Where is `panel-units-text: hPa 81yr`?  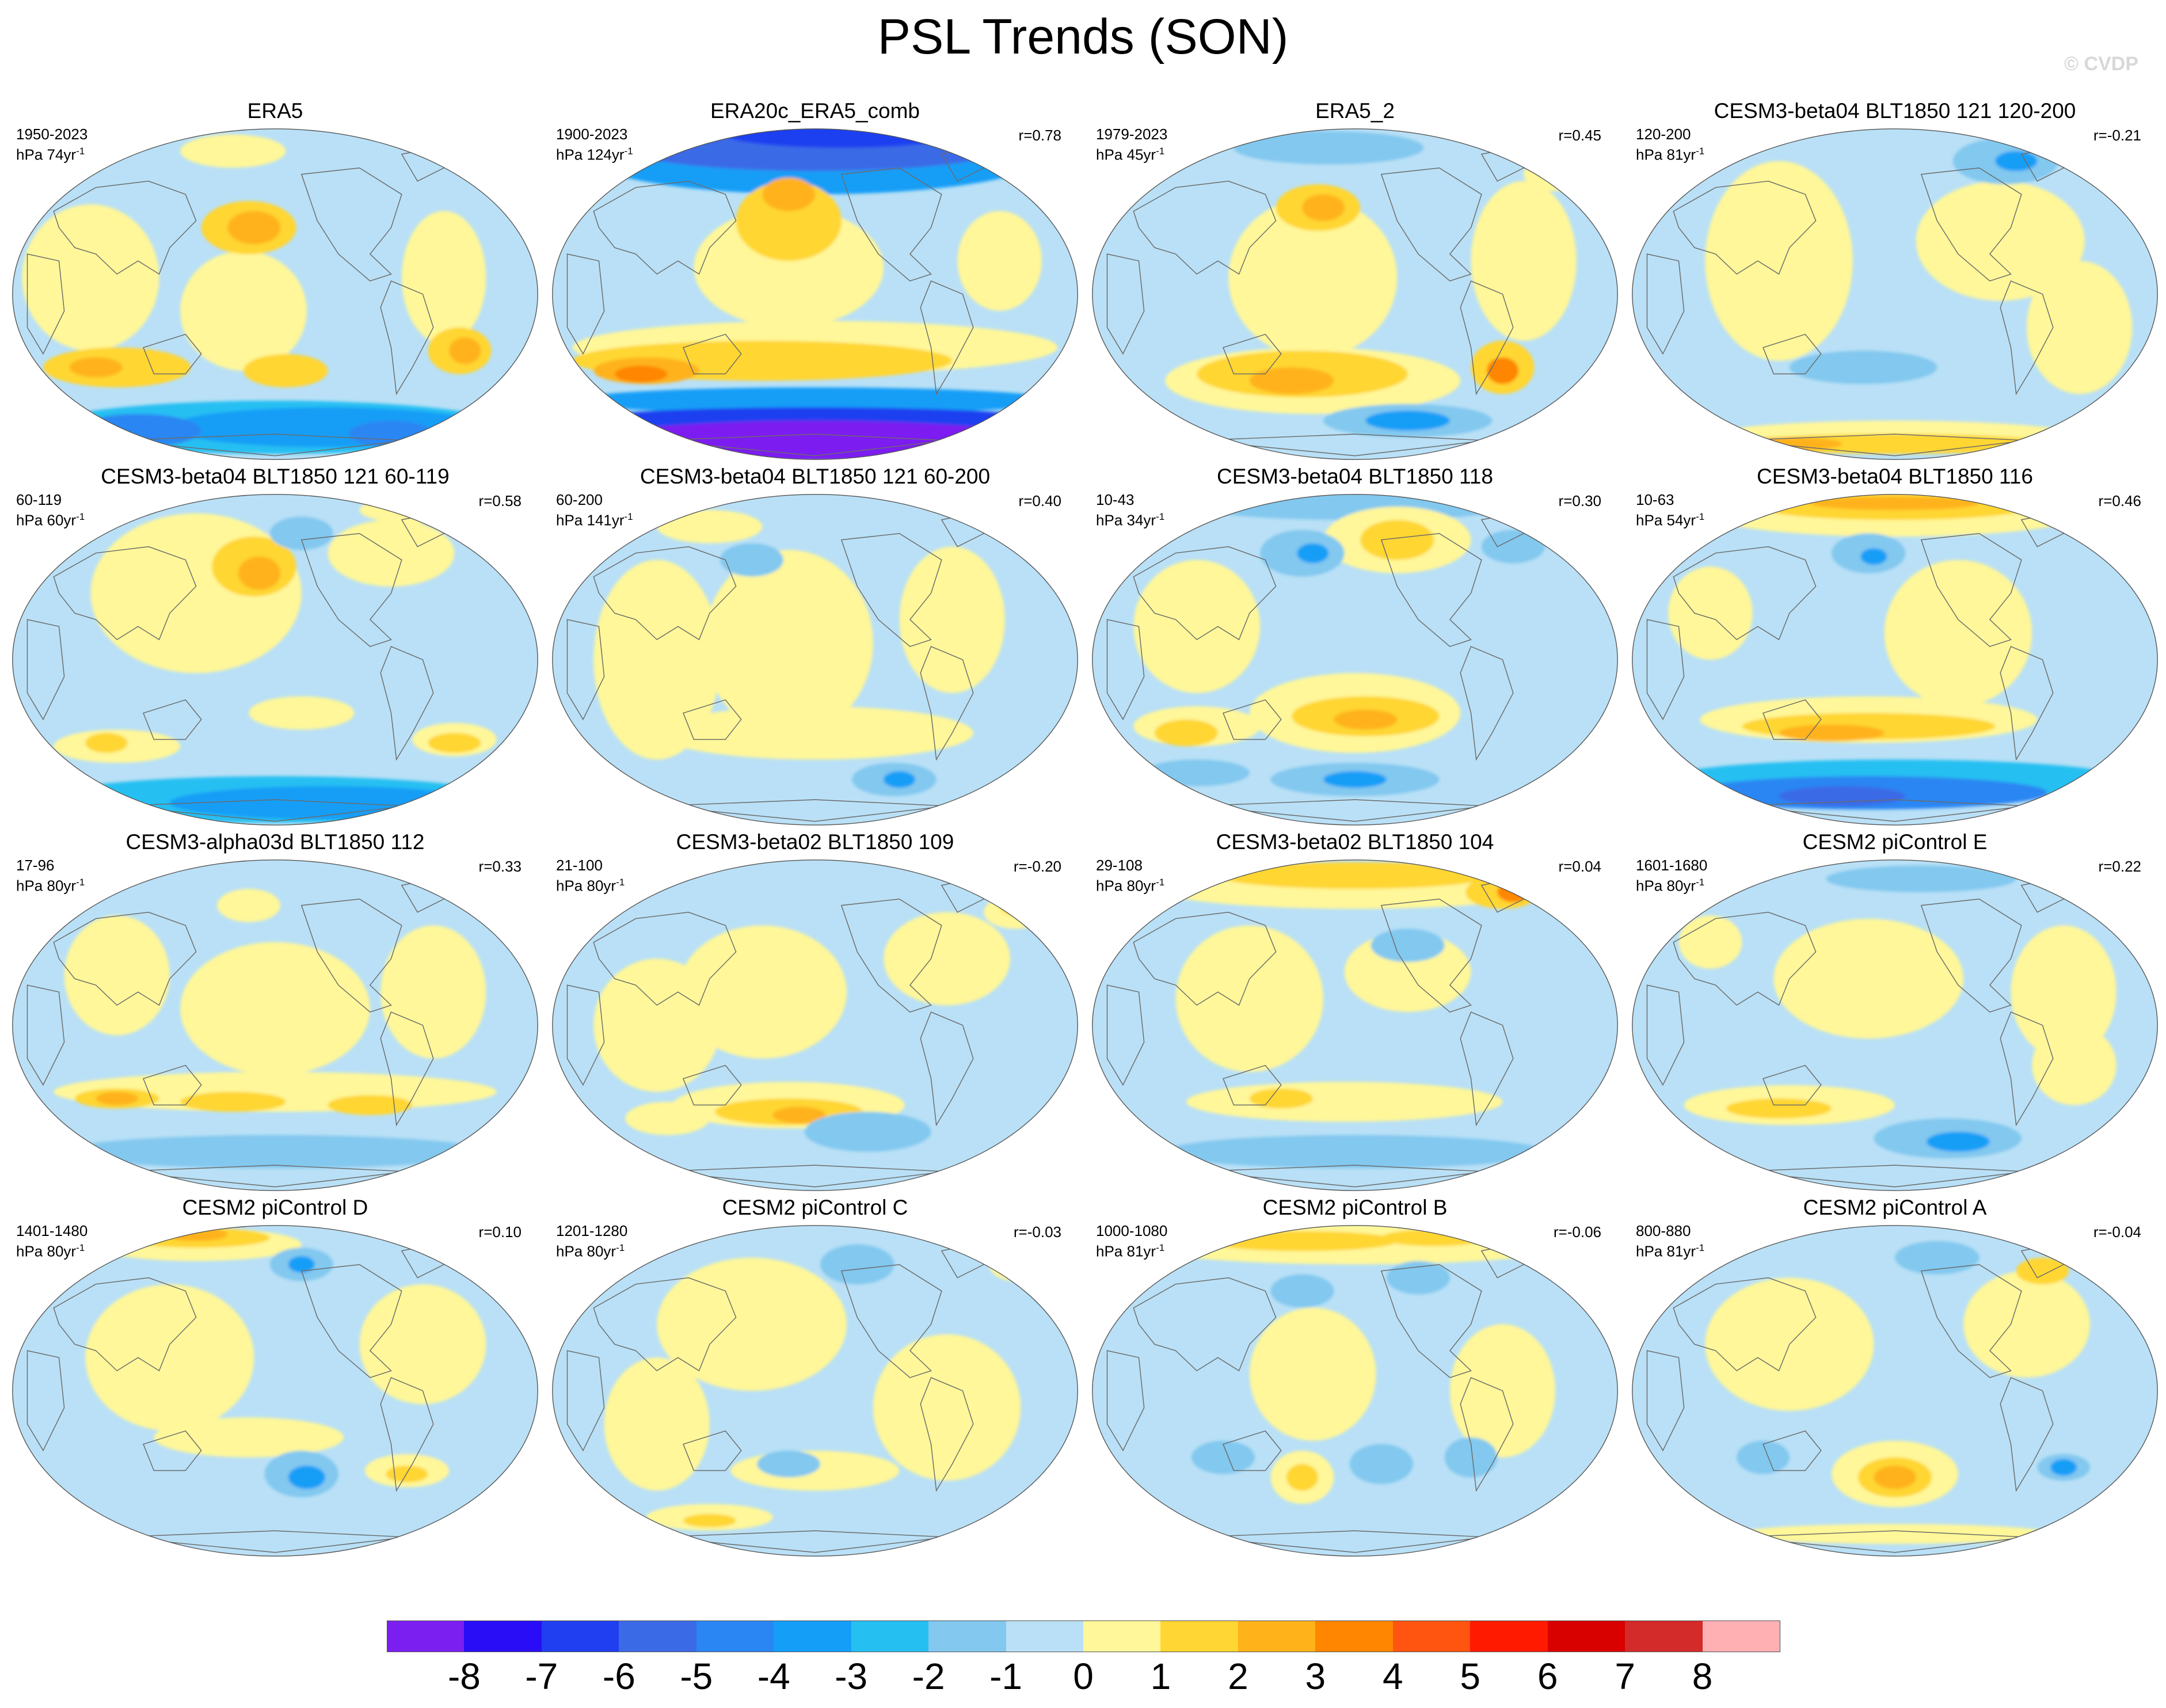 panel-units-text: hPa 81yr is located at coordinates (1126, 1251).